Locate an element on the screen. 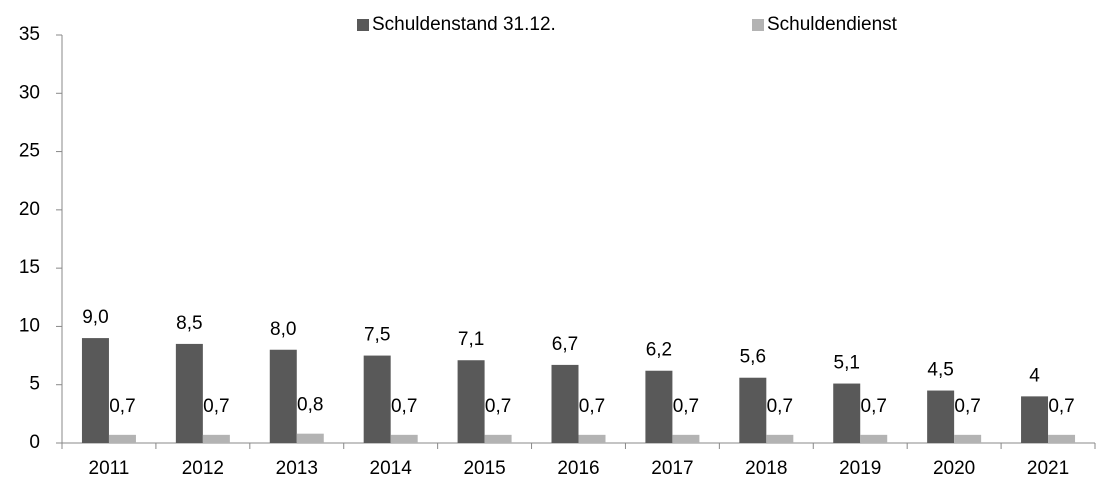  legend-label: Schuldenstand 31.12. is located at coordinates (464, 24).